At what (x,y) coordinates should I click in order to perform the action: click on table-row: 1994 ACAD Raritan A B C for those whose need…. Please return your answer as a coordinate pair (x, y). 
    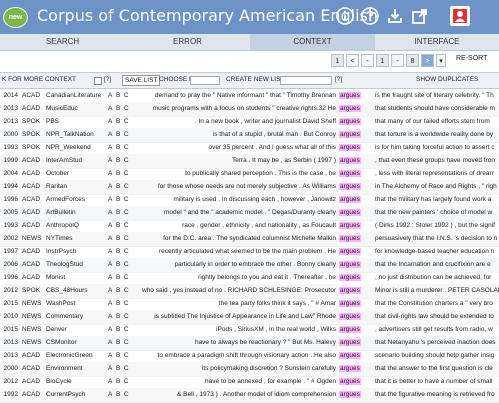
    Looking at the image, I should click on (249, 187).